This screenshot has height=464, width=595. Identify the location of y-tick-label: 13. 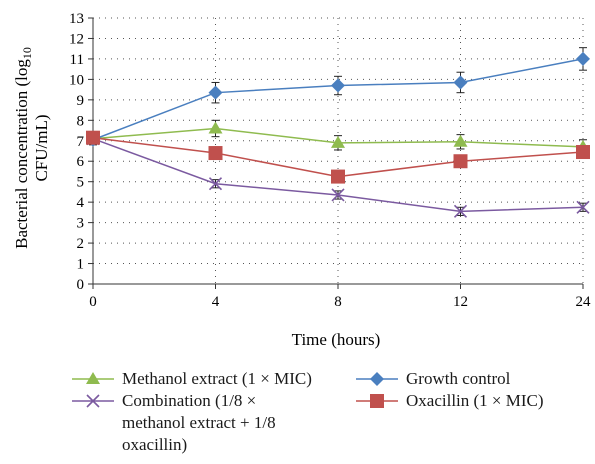
(76, 19).